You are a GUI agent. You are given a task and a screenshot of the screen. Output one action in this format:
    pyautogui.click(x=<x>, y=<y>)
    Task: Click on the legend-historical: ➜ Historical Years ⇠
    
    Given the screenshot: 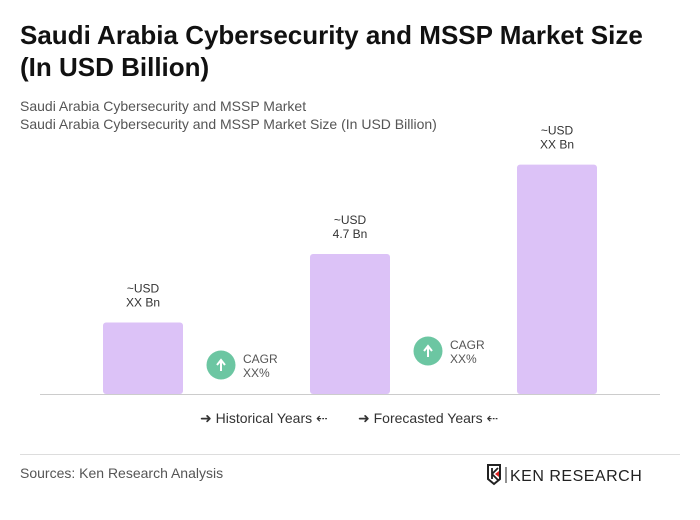 What is the action you would take?
    pyautogui.click(x=264, y=418)
    